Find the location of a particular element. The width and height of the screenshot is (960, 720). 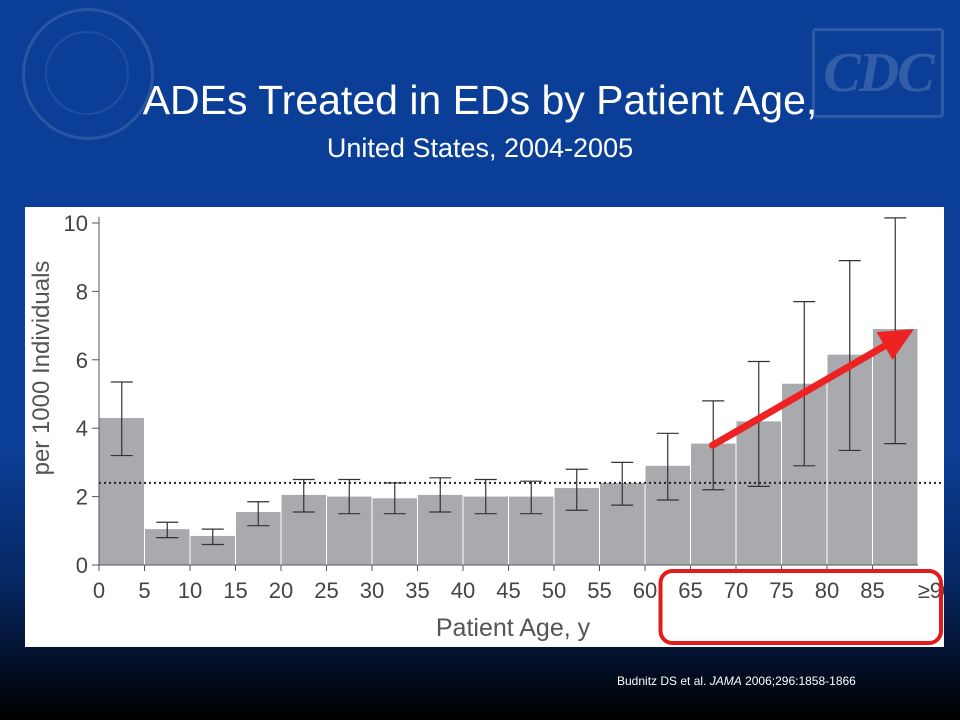

slide-title: ADEs Treated in EDs by Patient Age, is located at coordinates (480, 100).